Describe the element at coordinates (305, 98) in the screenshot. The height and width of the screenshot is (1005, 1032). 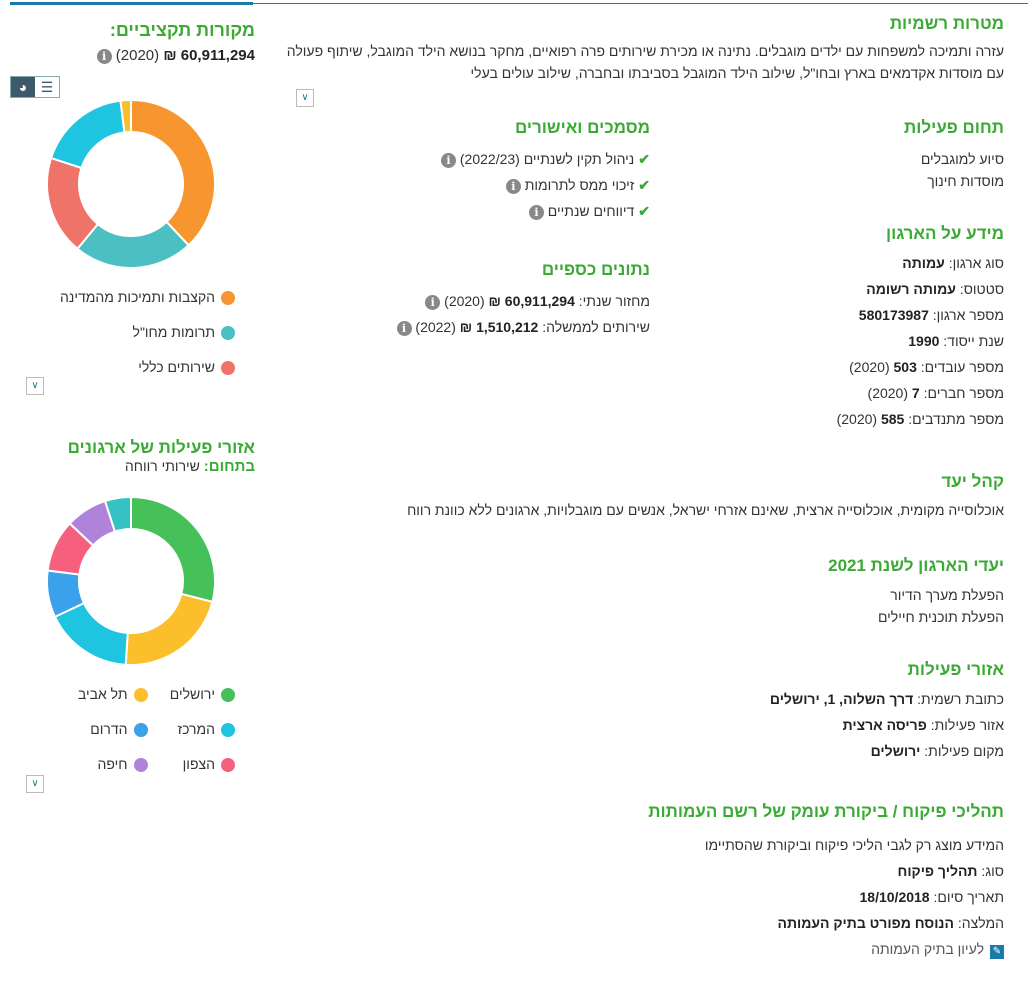
I see `expand-goals-chevron-icon: ∨` at that location.